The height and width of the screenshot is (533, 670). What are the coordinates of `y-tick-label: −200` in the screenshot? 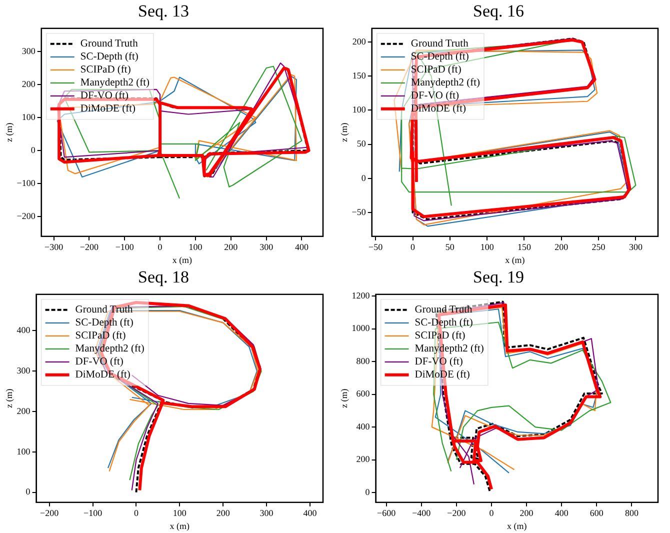 It's located at (26, 215).